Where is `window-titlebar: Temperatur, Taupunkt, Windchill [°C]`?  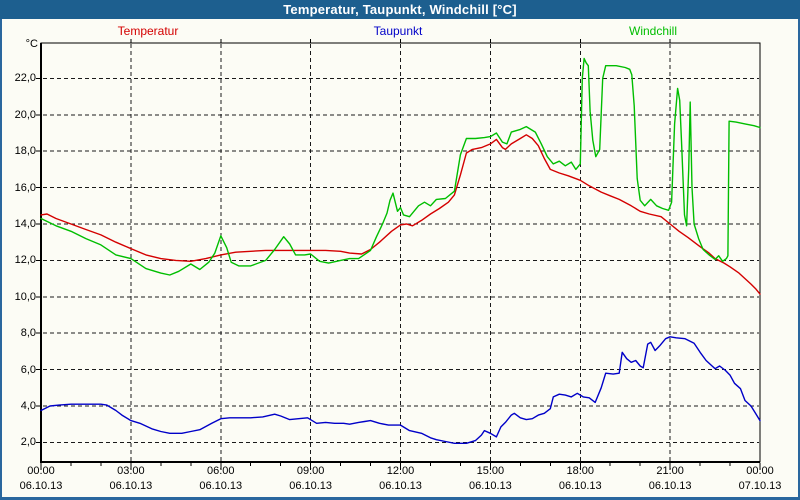 window-titlebar: Temperatur, Taupunkt, Windchill [°C] is located at coordinates (400, 9).